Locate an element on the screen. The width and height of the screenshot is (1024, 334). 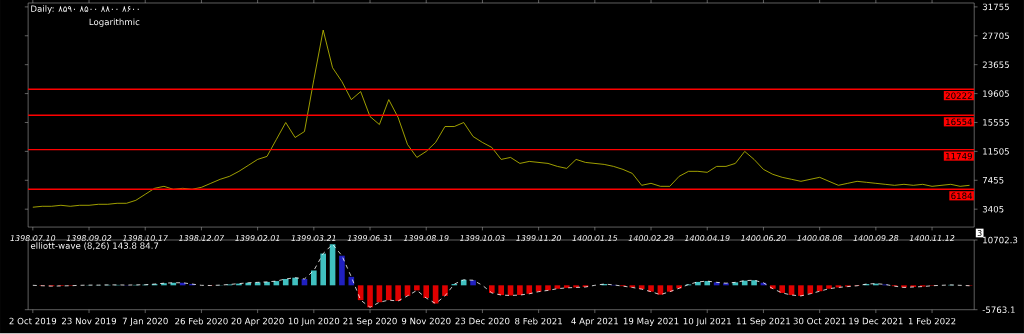
y-tick-label: -5763.1 is located at coordinates (998, 310).